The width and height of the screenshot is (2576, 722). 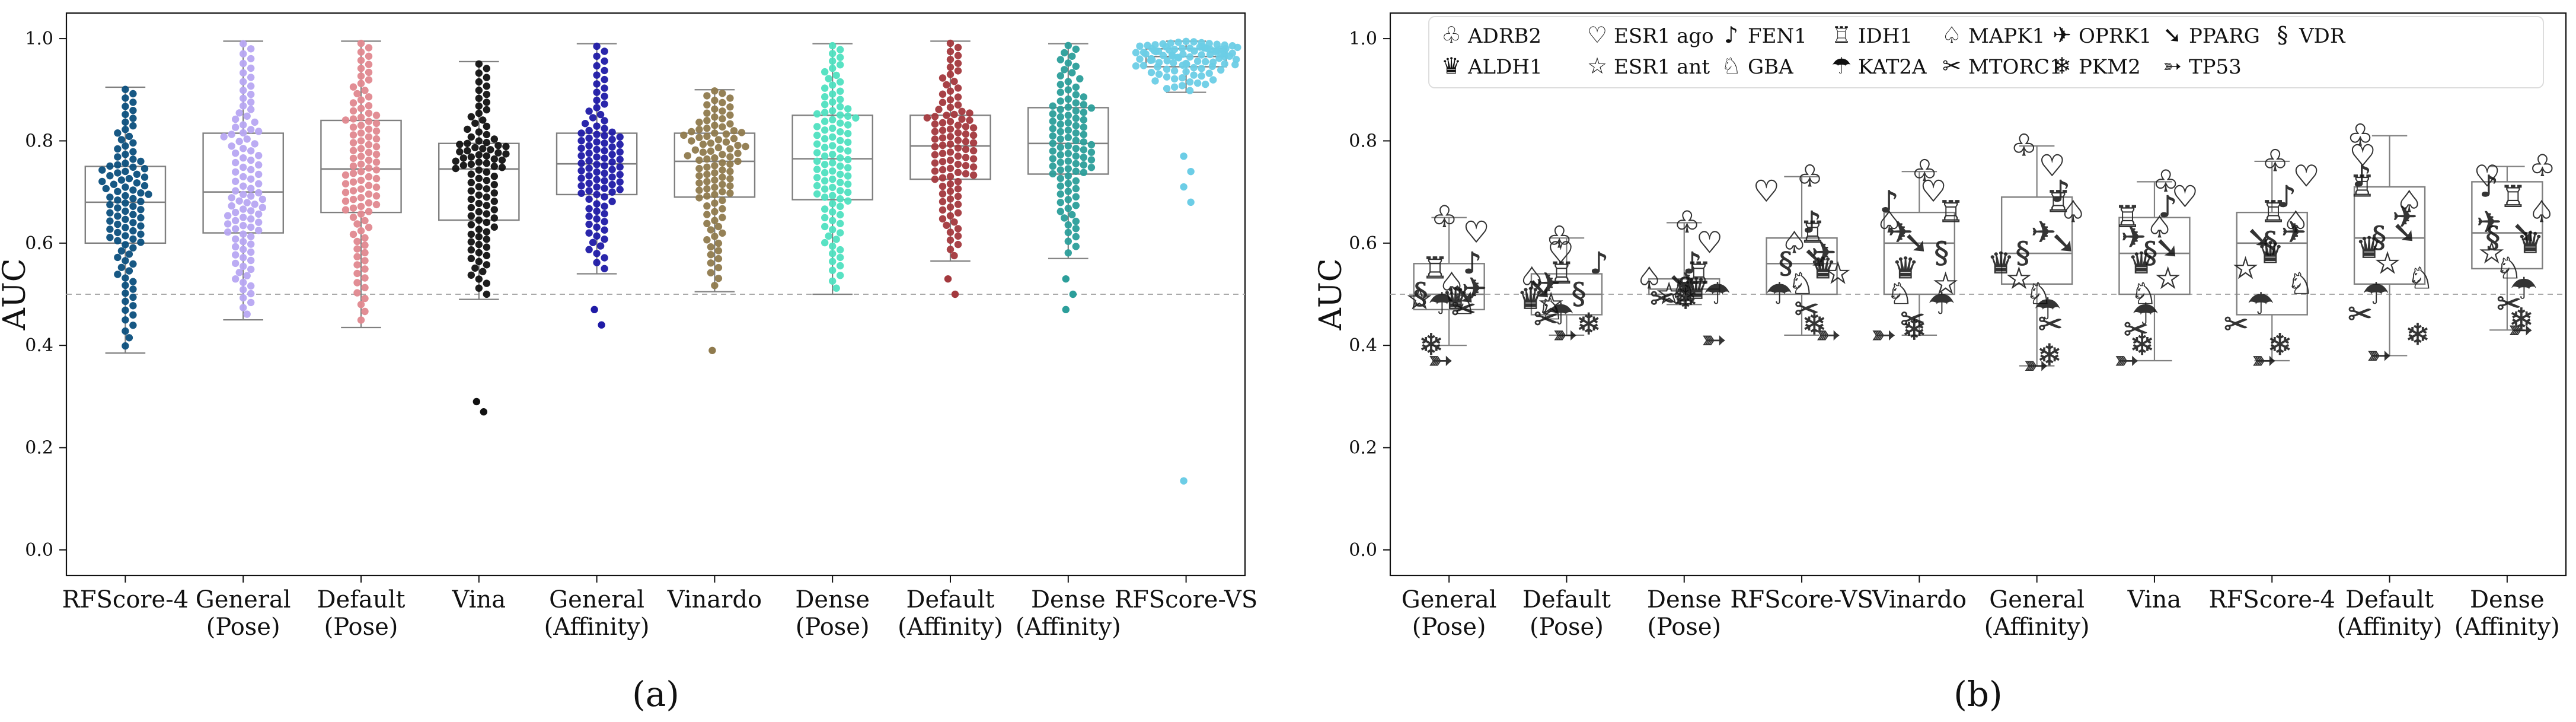 What do you see at coordinates (243, 627) in the screenshot?
I see `a-xtick-label: (Pose)` at bounding box center [243, 627].